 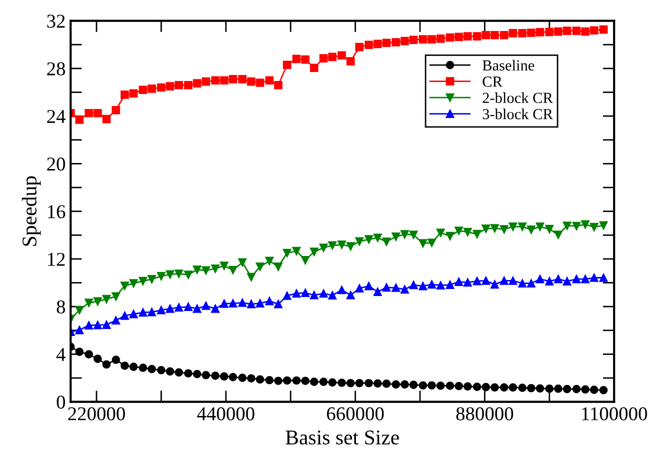 I want to click on legend-label: Baseline, so click(x=508, y=65).